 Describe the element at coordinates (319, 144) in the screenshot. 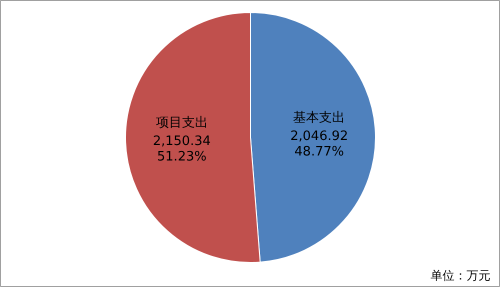

I see `data-label: 2,046.92 48.77%` at that location.